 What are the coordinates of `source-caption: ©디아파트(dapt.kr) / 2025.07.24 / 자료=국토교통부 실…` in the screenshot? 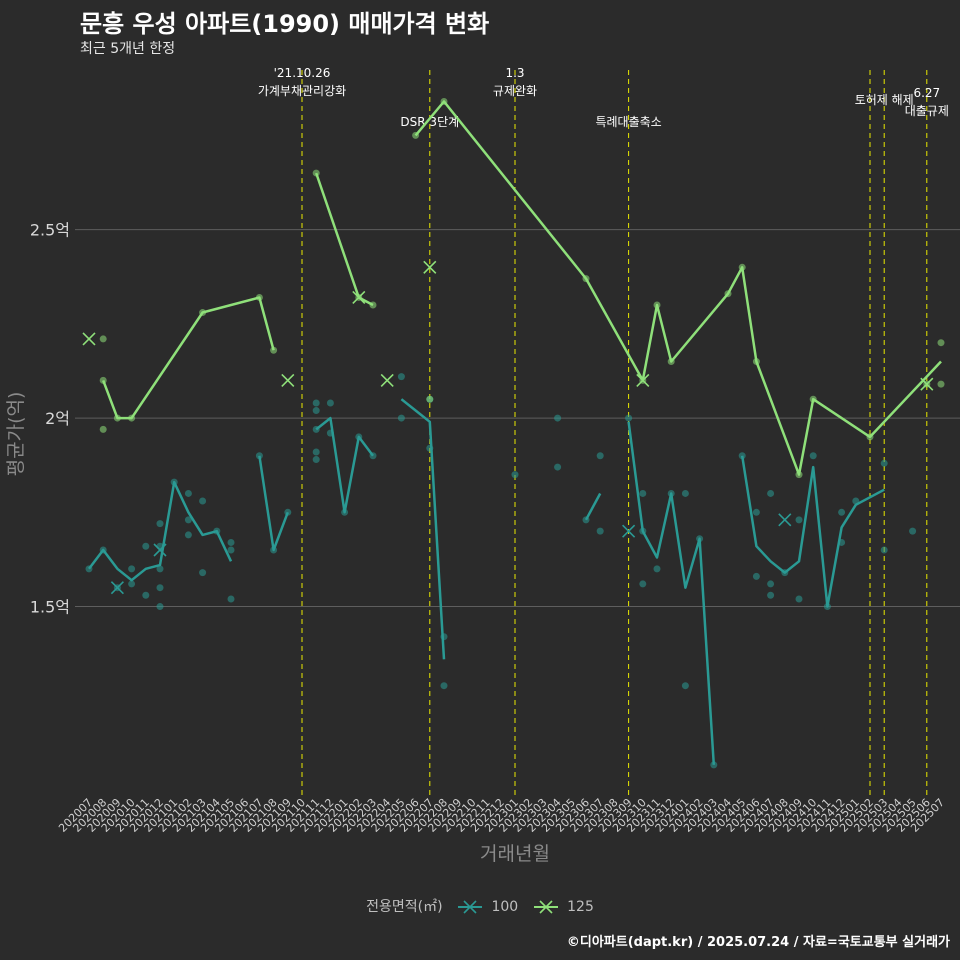 It's located at (758, 942).